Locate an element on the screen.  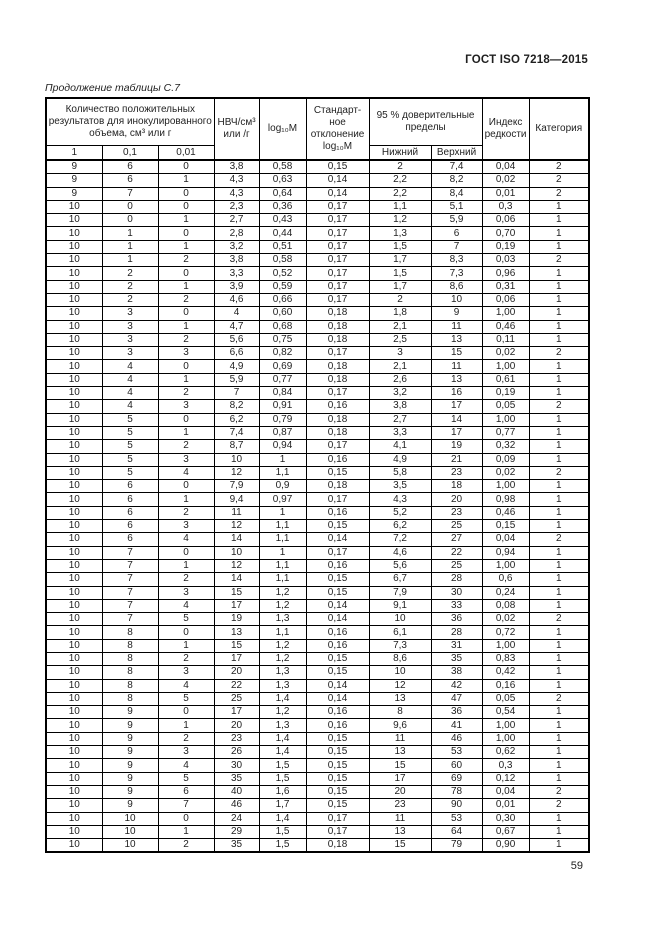
table-row: 10 0 1 2,7 0,43 0,17 1,2 5,9 0,06 1 is located at coordinates (317, 220).